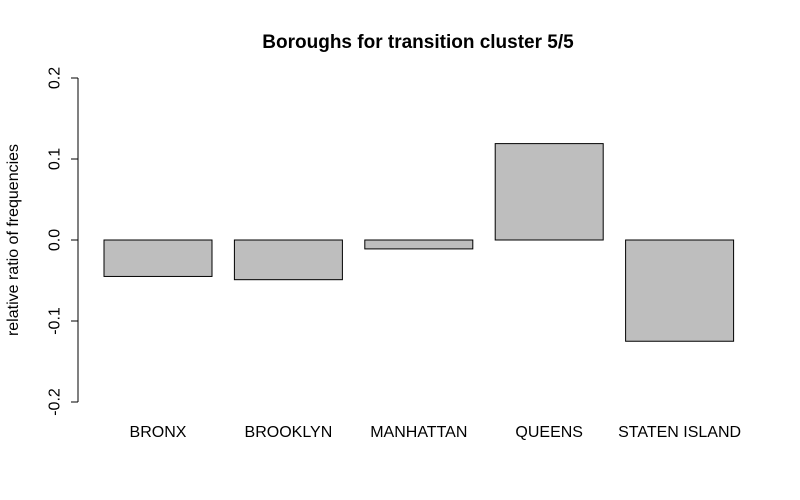  Describe the element at coordinates (418, 432) in the screenshot. I see `x-tick-label-2: MANHATTAN` at that location.